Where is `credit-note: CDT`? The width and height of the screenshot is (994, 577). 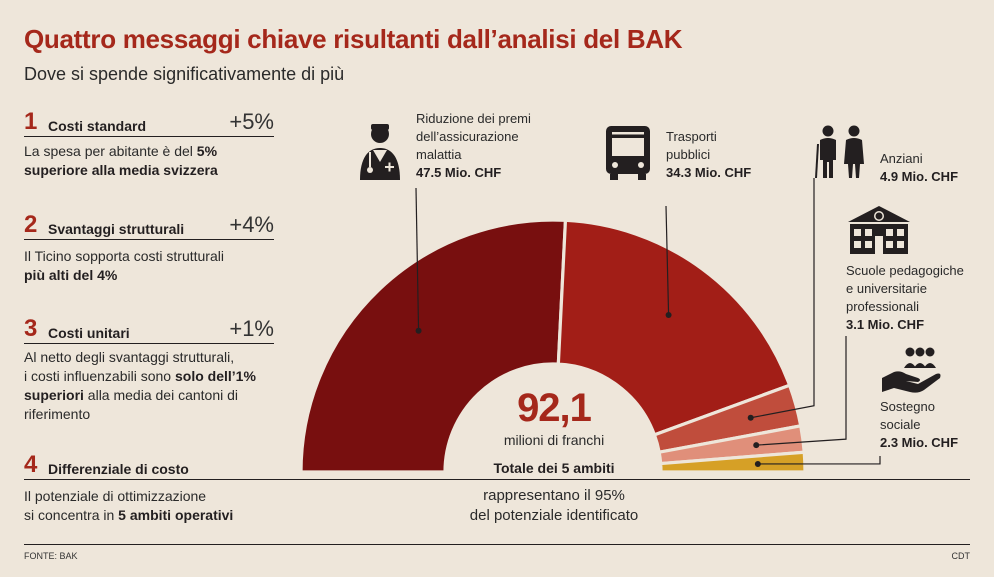 credit-note: CDT is located at coordinates (961, 556).